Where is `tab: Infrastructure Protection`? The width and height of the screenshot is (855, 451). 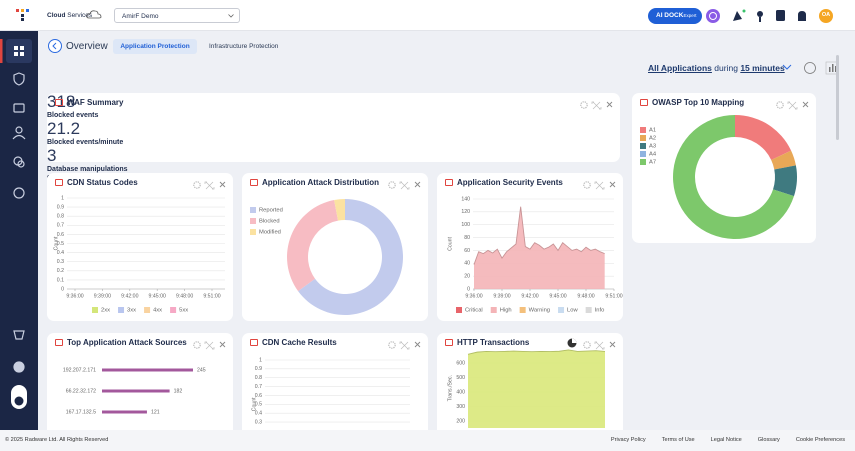 tab: Infrastructure Protection is located at coordinates (244, 46).